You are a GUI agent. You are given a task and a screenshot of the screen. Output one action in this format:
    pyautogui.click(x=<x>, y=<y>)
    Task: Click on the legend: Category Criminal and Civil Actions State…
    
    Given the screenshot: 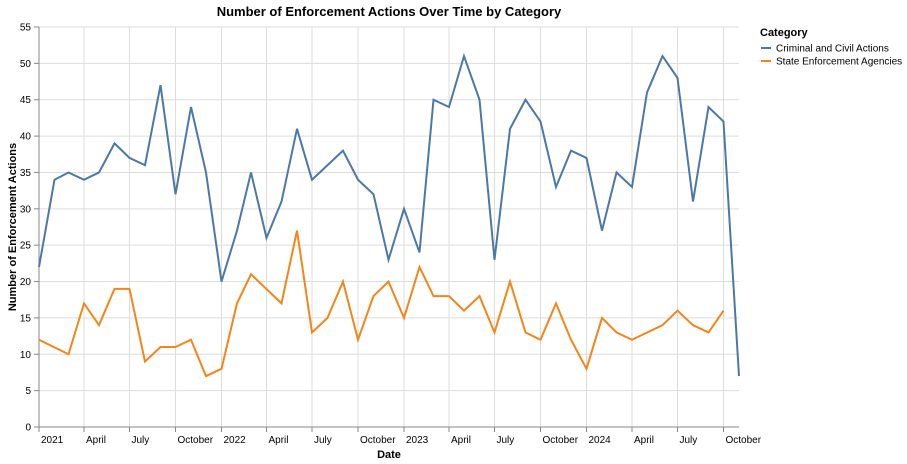 What is the action you would take?
    pyautogui.click(x=831, y=47)
    